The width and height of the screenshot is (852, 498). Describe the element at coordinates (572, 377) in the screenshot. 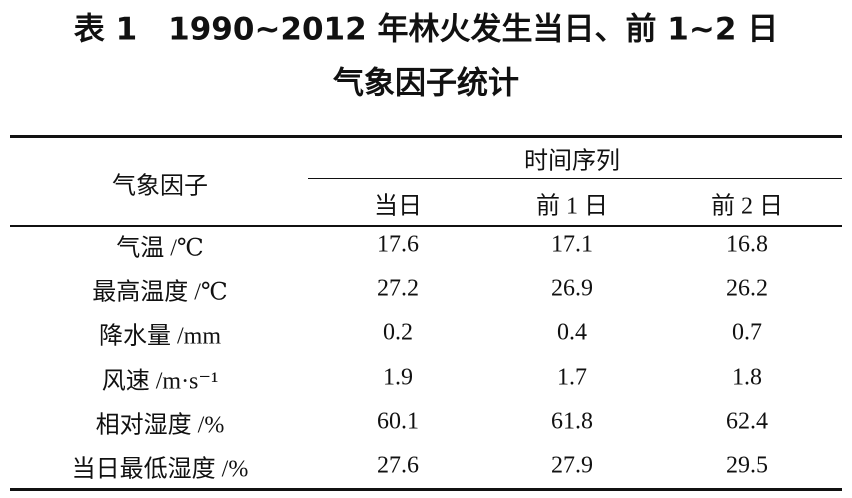

I see `cell: 1.7` at that location.